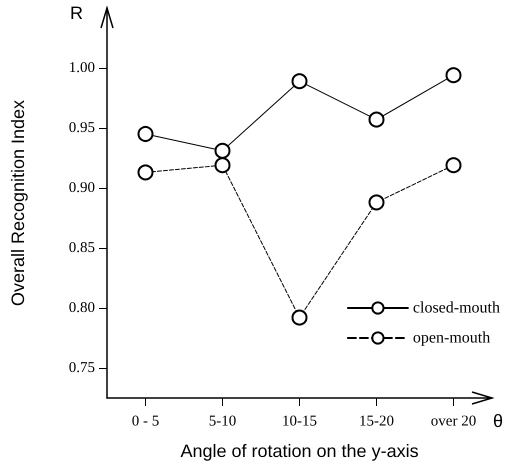  Describe the element at coordinates (81, 68) in the screenshot. I see `y-tick-label: 1.00` at that location.